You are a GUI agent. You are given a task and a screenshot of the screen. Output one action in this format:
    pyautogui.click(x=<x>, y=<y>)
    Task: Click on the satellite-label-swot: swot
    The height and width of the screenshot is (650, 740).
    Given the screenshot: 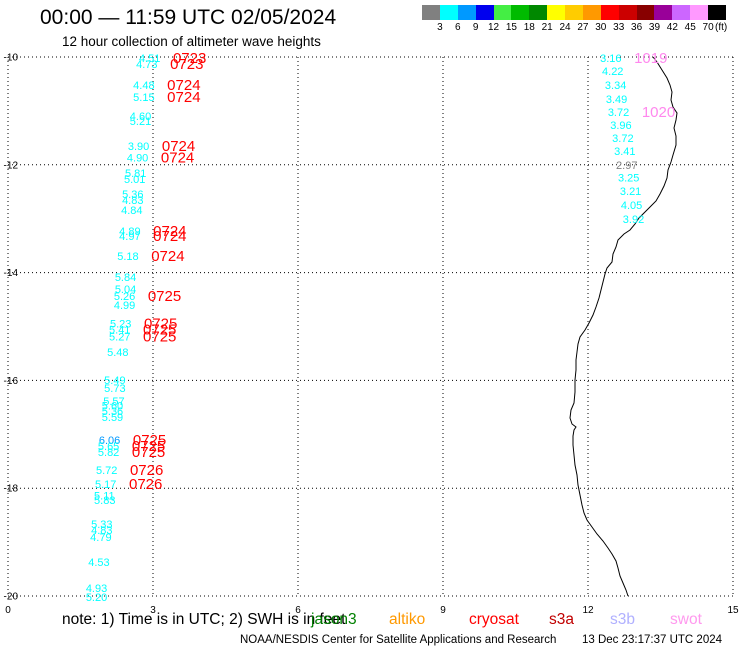 What is the action you would take?
    pyautogui.click(x=686, y=619)
    